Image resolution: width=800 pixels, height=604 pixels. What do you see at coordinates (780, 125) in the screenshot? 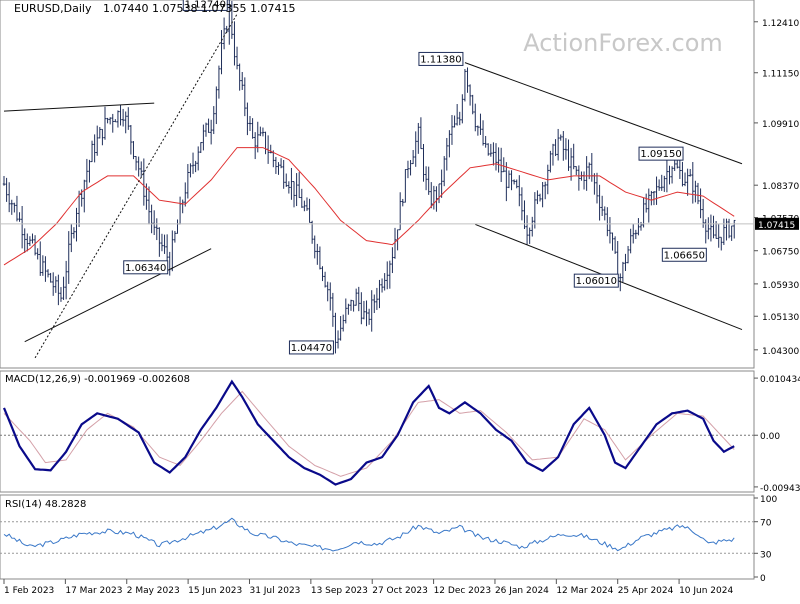
I see `price-y-tick-label: 1.09910` at bounding box center [780, 125].